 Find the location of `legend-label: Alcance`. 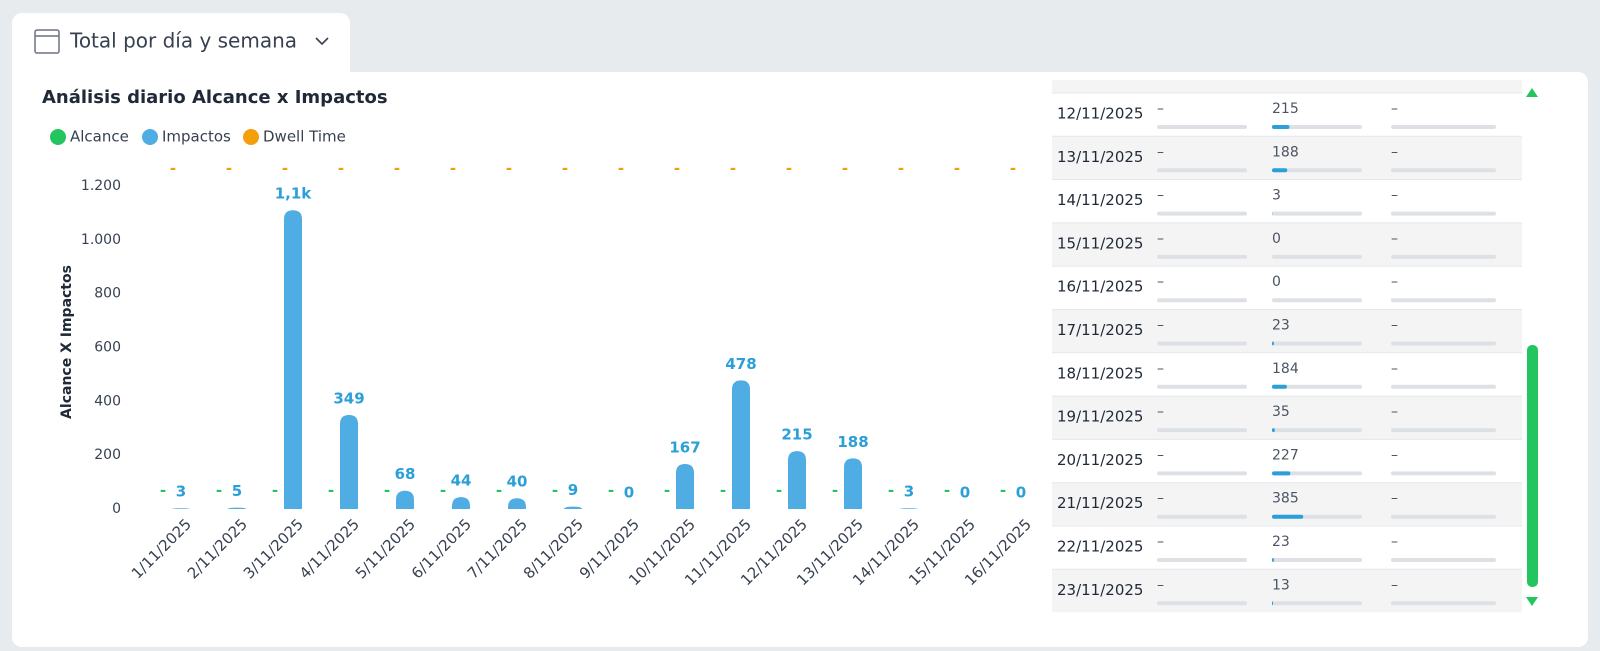

legend-label: Alcance is located at coordinates (99, 137).